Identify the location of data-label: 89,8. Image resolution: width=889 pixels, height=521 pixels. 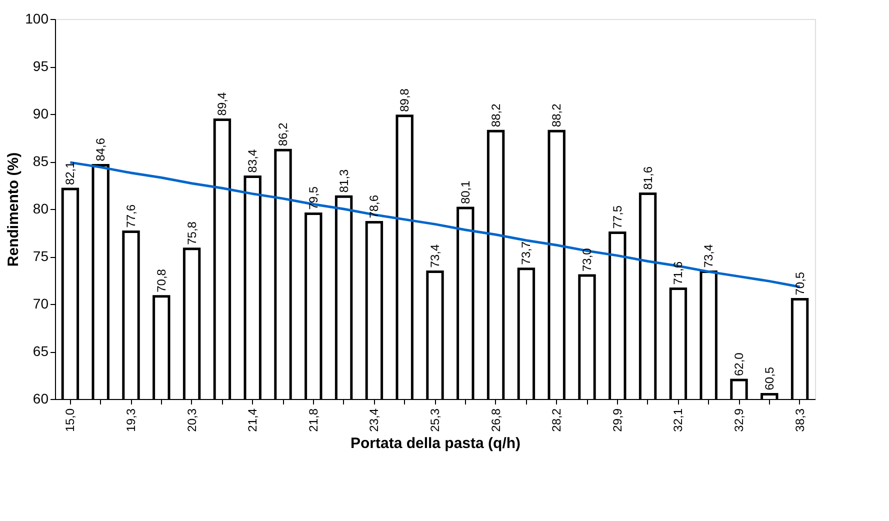
(405, 100).